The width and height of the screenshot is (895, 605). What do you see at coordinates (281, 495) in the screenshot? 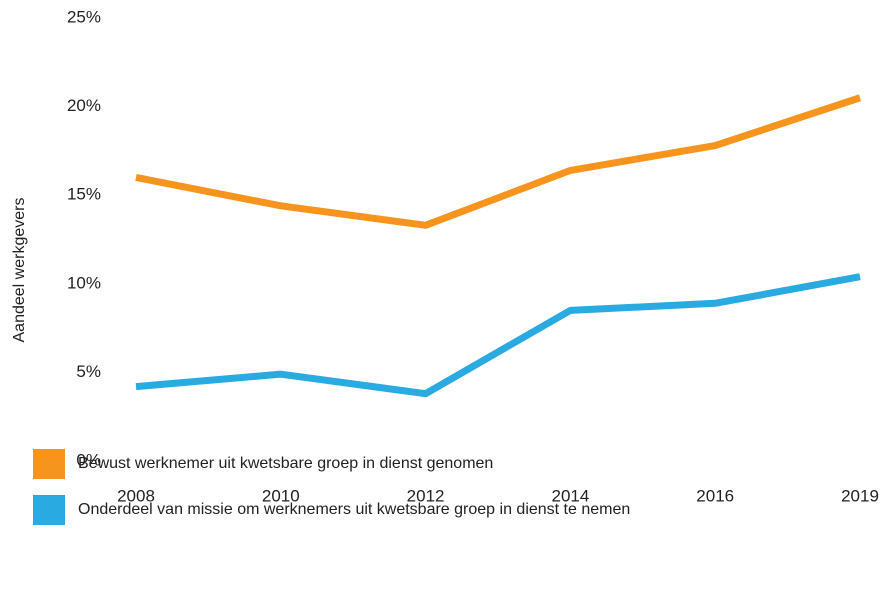
I see `x-tick-label: 2010` at bounding box center [281, 495].